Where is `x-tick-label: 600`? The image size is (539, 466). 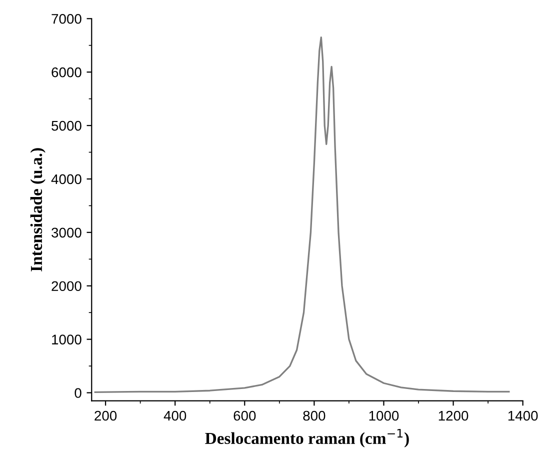 x-tick-label: 600 is located at coordinates (245, 415).